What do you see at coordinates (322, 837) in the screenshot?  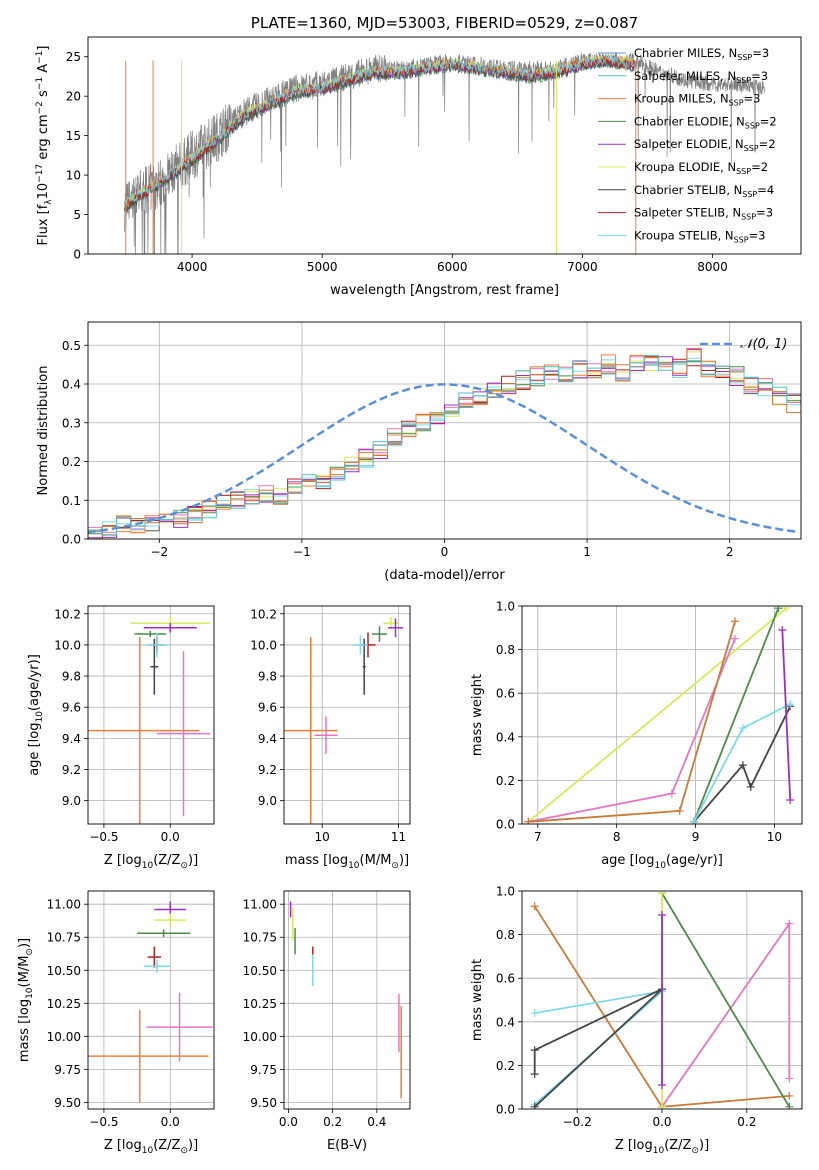 I see `x-tick-label: 10` at bounding box center [322, 837].